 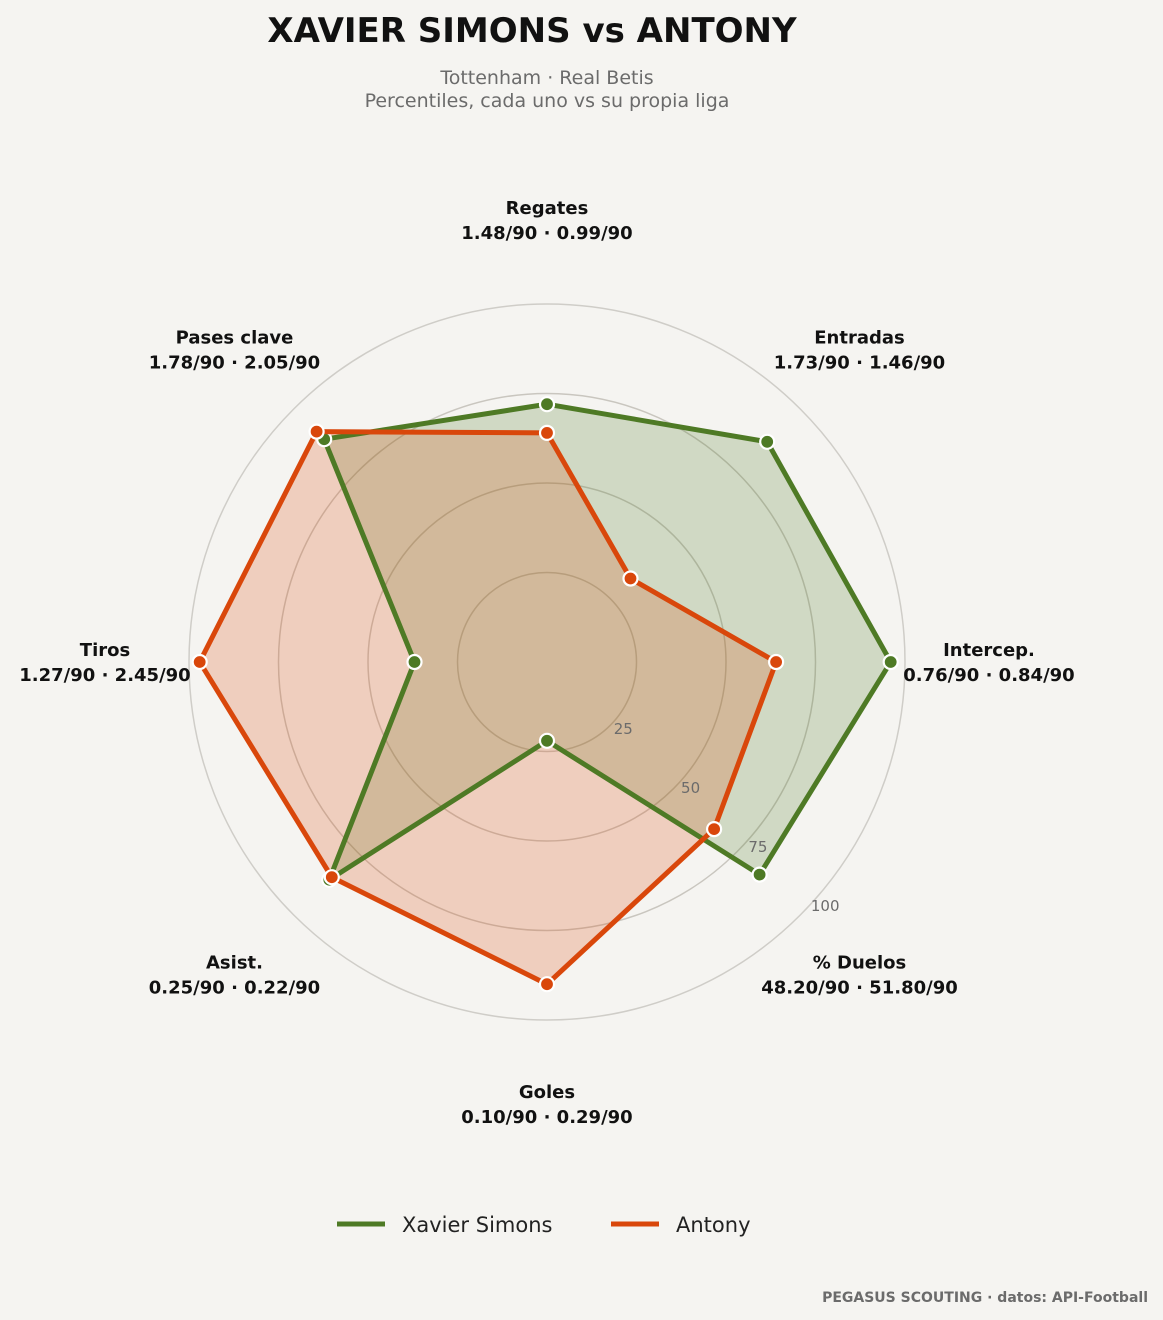 I want to click on legend-label-0: Xavier Simons, so click(x=477, y=1225).